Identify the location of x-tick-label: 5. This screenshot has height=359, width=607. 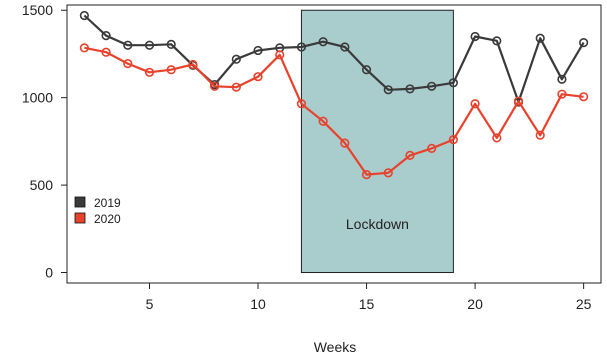
(150, 304).